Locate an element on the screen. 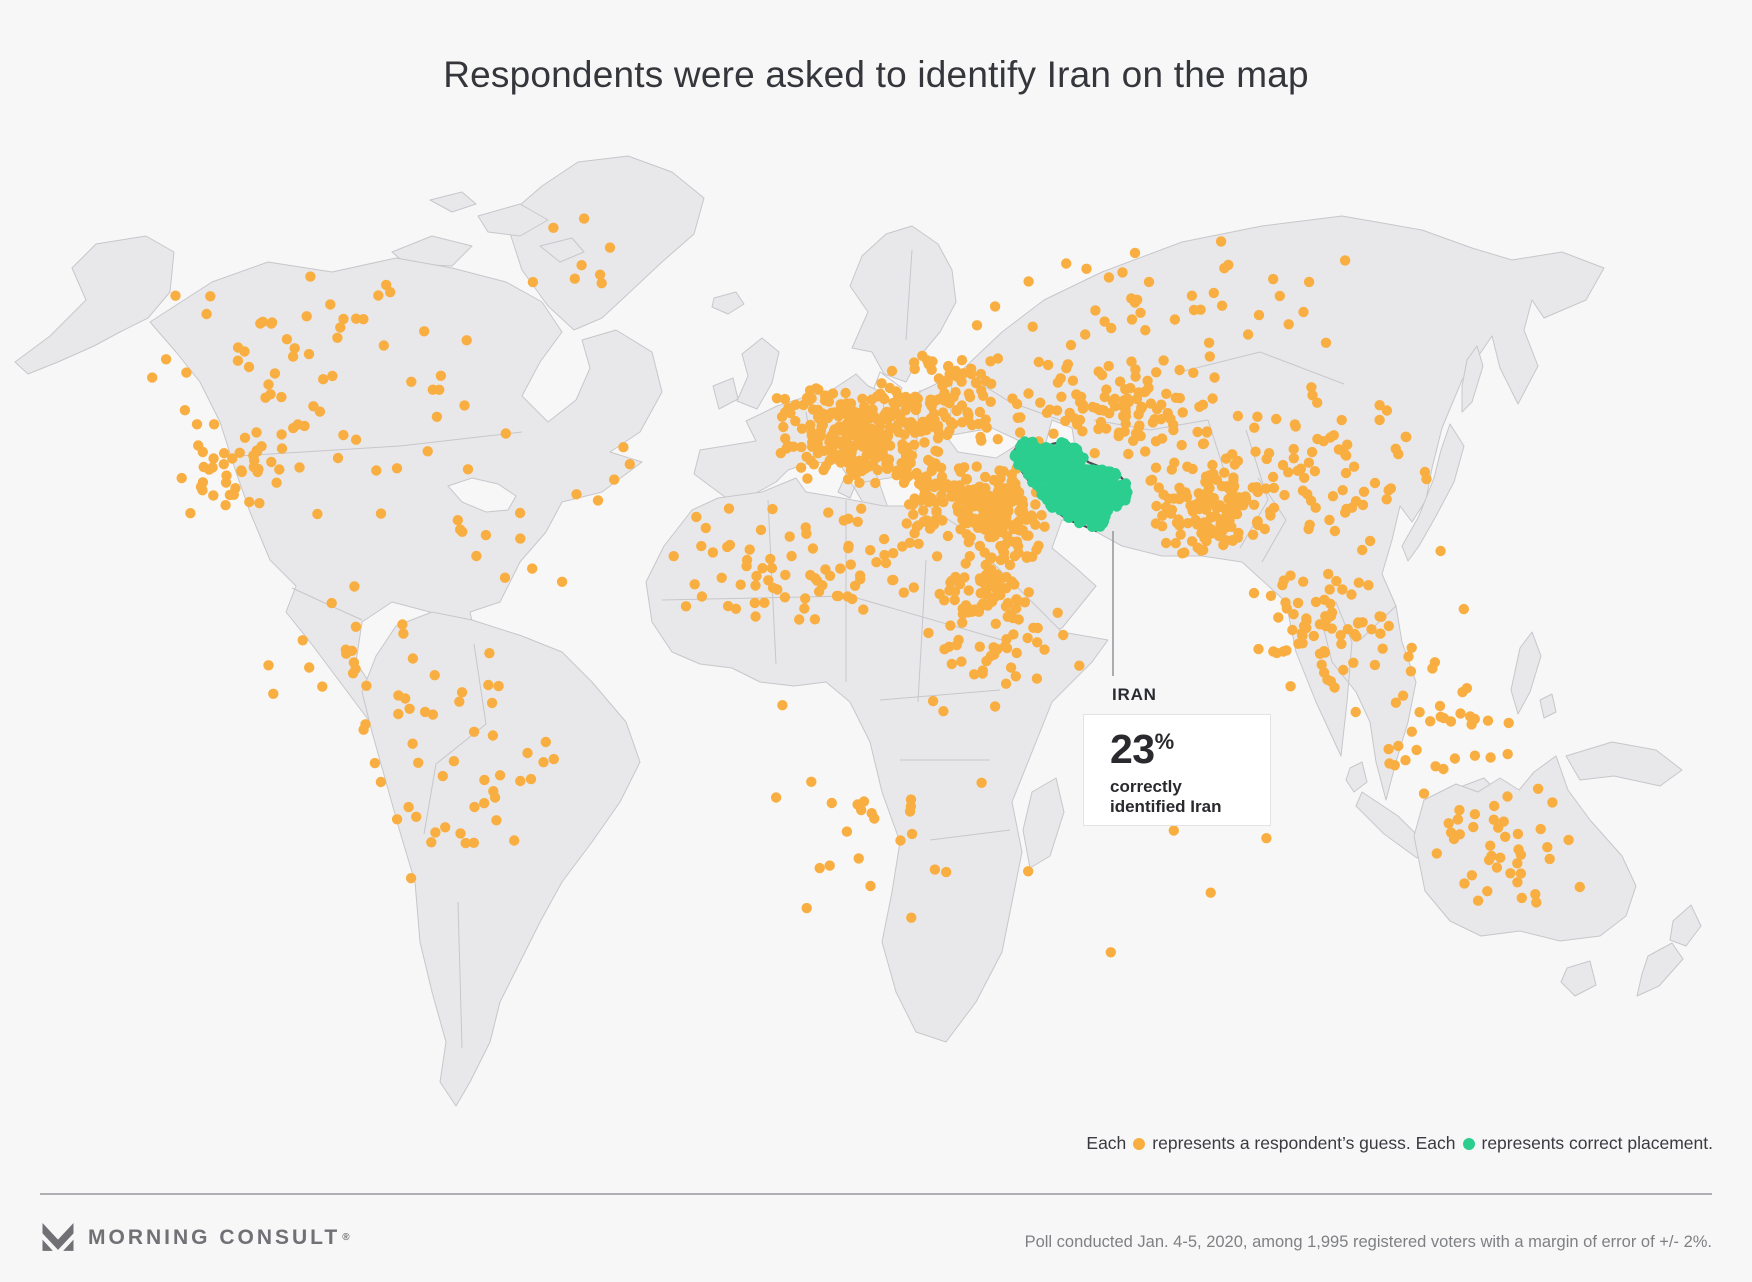 Image resolution: width=1752 pixels, height=1282 pixels. landmass-iceland is located at coordinates (728, 303).